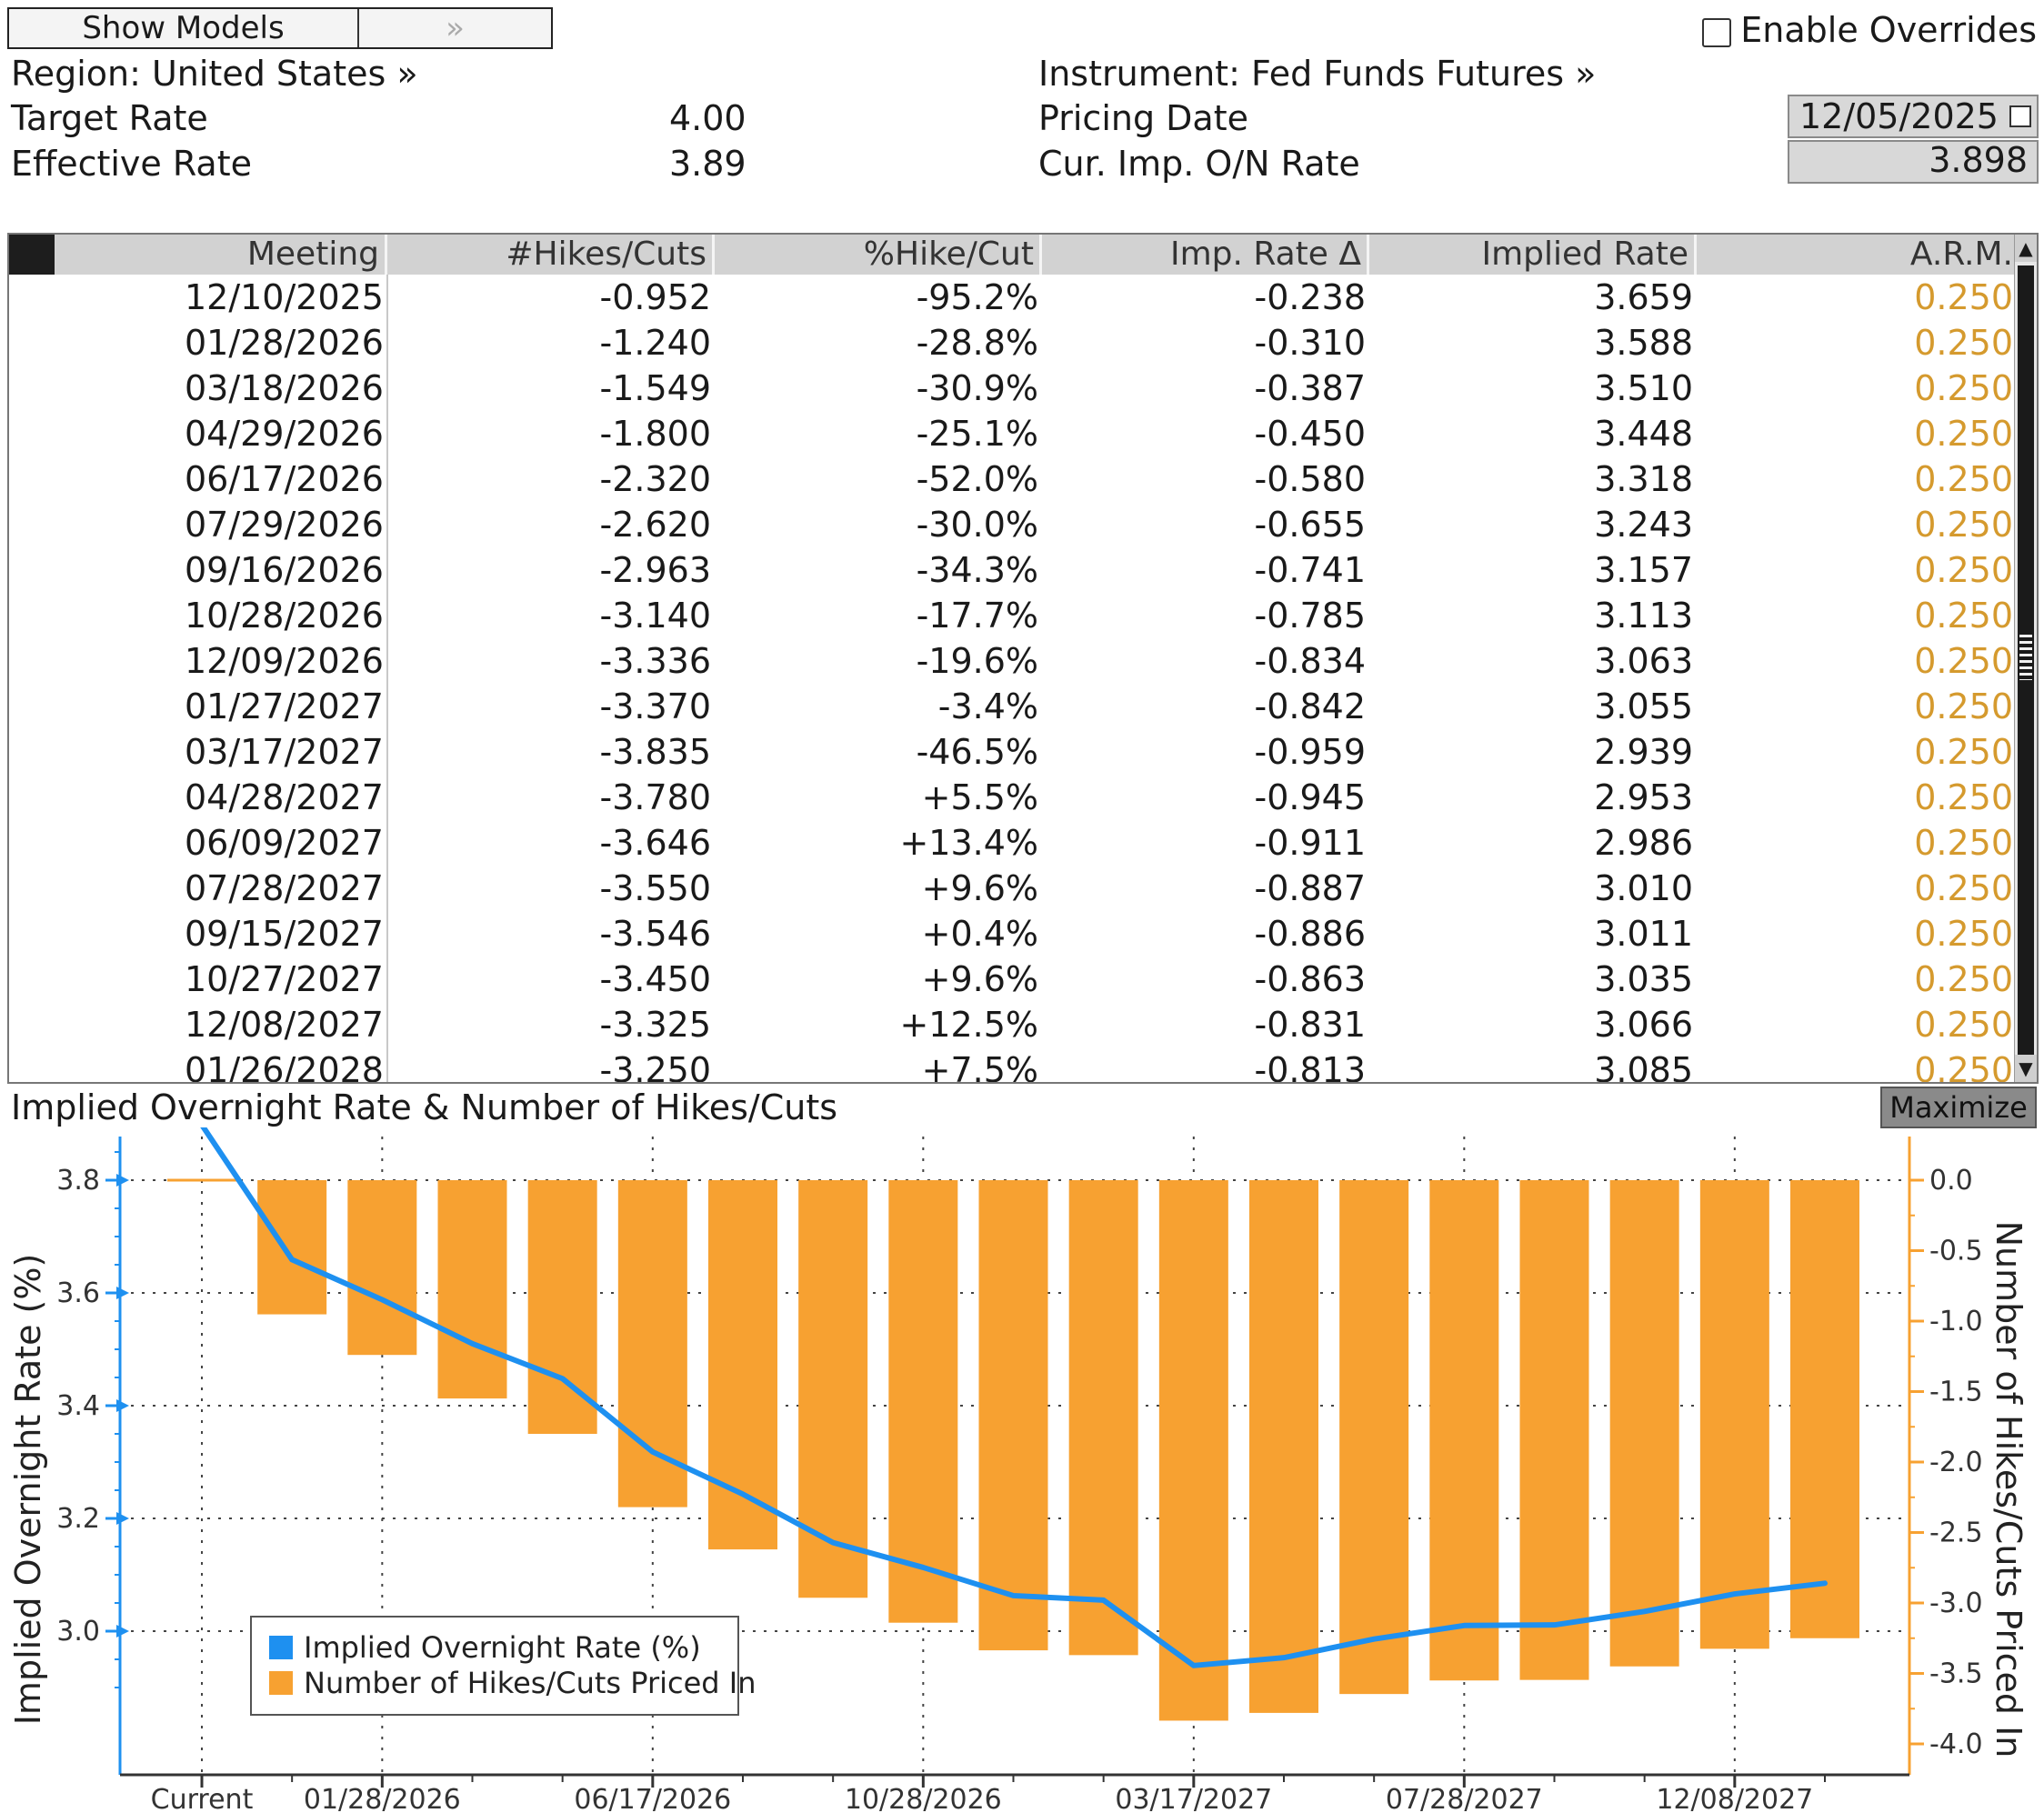  What do you see at coordinates (1011, 706) in the screenshot?
I see `table-row: 01/27/2027 -3.370 -3.4% -0.842 3.055 0.250` at bounding box center [1011, 706].